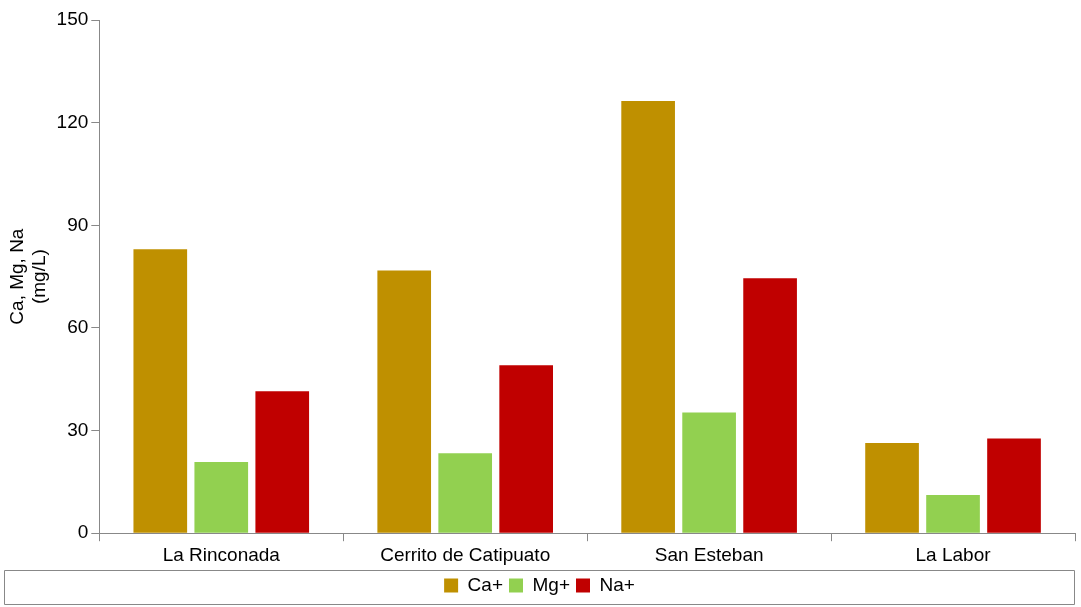 This screenshot has height=607, width=1081. What do you see at coordinates (465, 554) in the screenshot?
I see `x-tick-label: Cerrito de Catipuato` at bounding box center [465, 554].